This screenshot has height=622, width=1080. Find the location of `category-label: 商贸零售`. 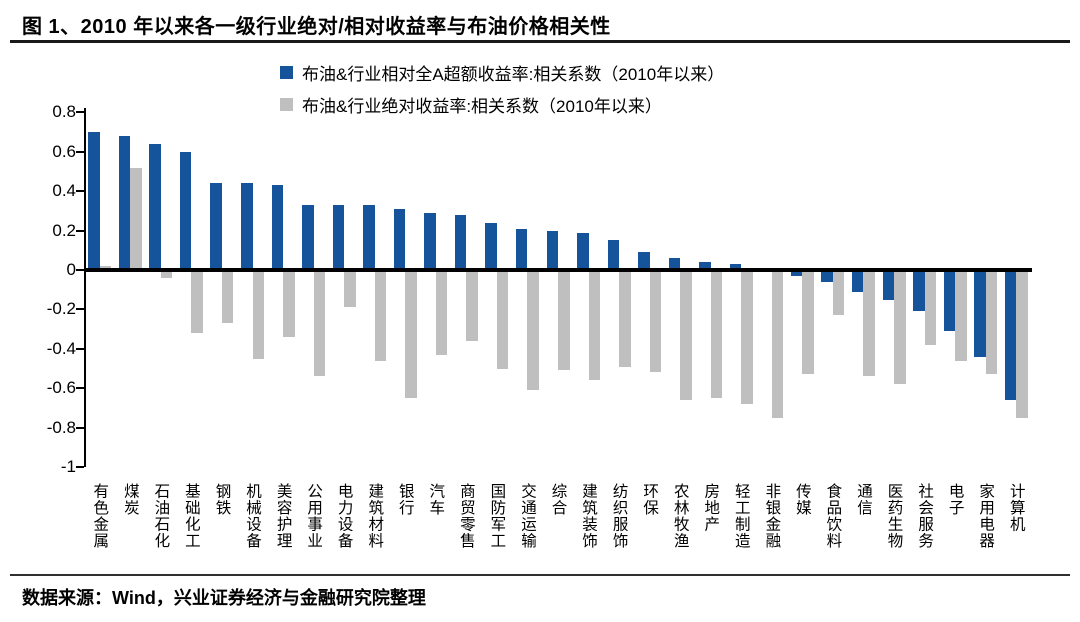

category-label: 商贸零售 is located at coordinates (466, 516).